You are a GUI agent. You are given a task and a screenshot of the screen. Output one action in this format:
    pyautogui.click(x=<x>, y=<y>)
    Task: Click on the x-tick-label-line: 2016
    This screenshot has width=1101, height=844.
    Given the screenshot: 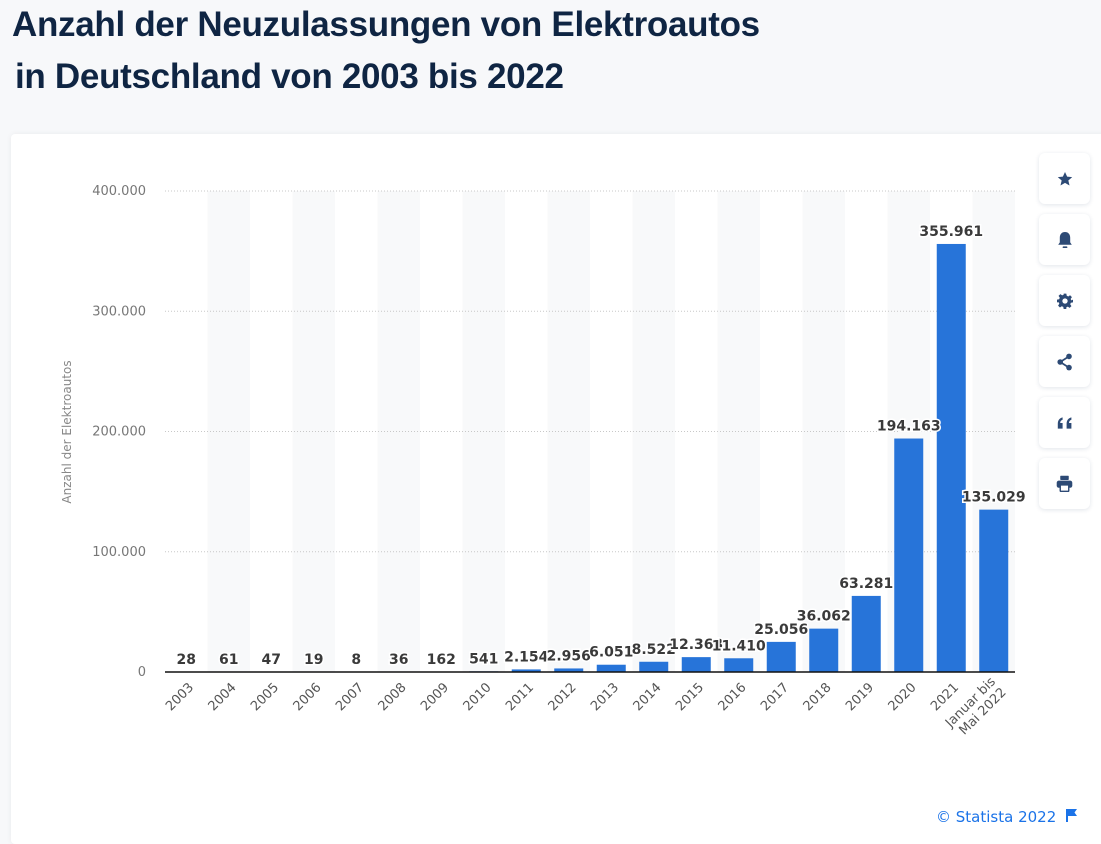 What is the action you would take?
    pyautogui.click(x=733, y=697)
    